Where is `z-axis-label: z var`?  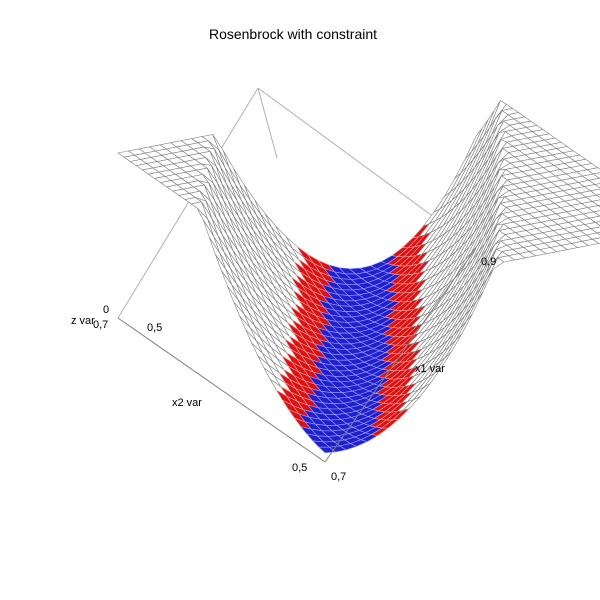
z-axis-label: z var is located at coordinates (83, 321).